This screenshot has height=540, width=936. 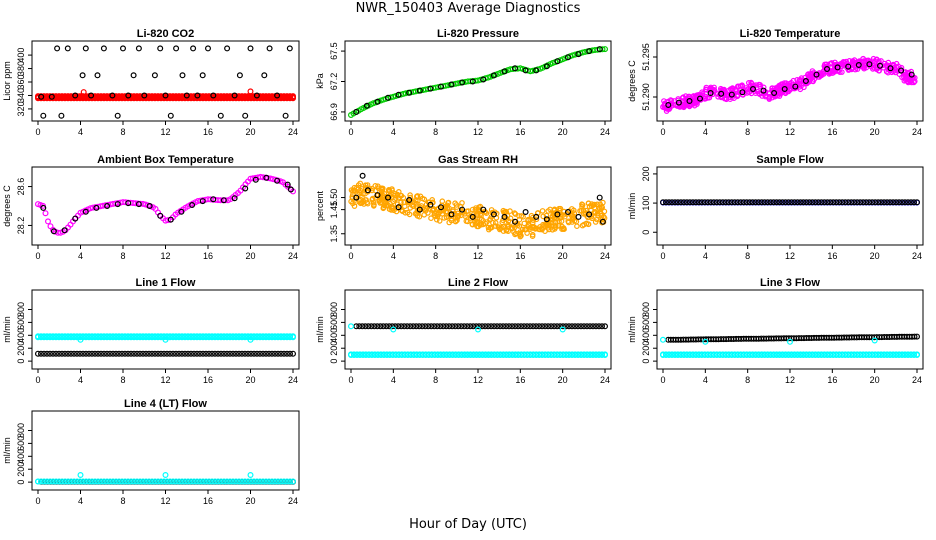 What do you see at coordinates (320, 81) in the screenshot?
I see `y-axis-label: kPa` at bounding box center [320, 81].